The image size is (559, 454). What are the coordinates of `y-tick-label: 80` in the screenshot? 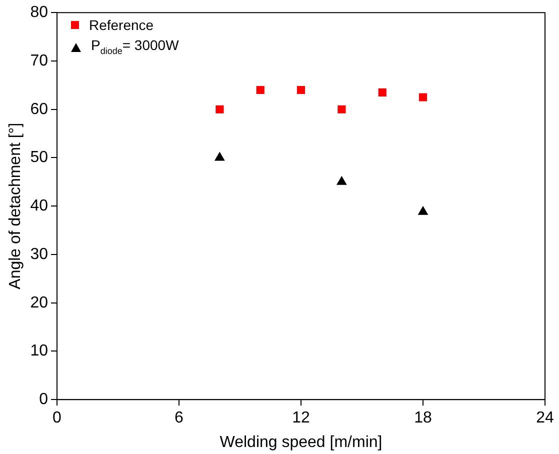 It's located at (39, 13).